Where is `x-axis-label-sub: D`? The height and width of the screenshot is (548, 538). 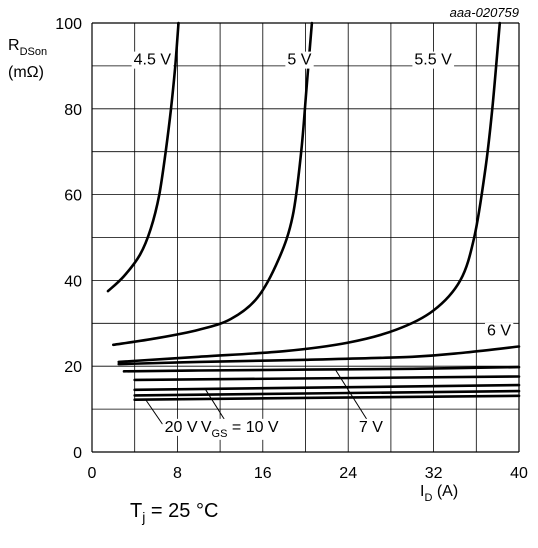 x-axis-label-sub: D is located at coordinates (428, 498).